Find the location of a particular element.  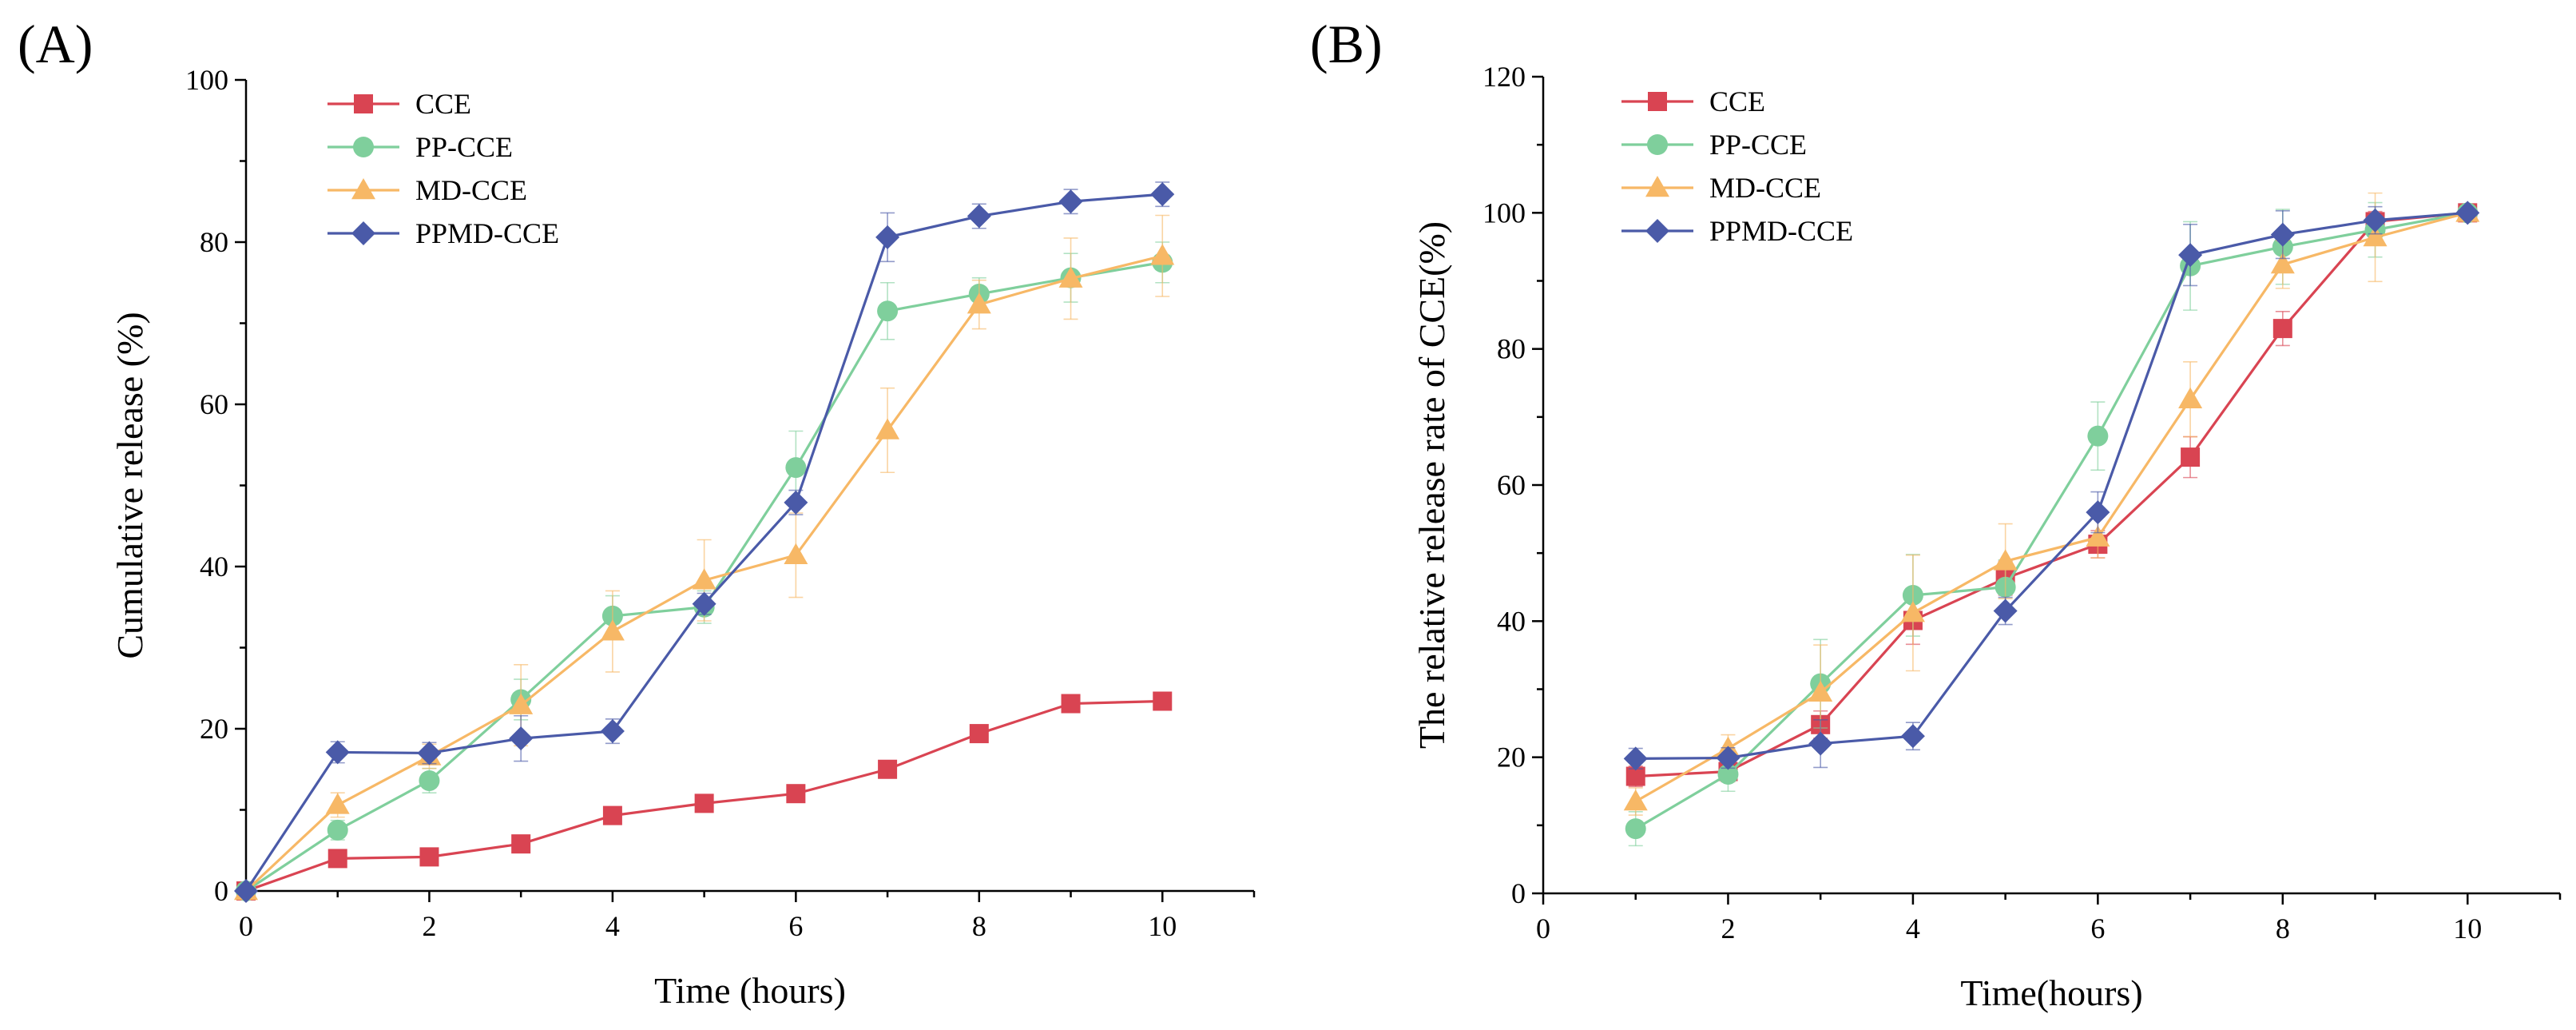

panel-a-x-tick-label: 2 is located at coordinates (429, 926).